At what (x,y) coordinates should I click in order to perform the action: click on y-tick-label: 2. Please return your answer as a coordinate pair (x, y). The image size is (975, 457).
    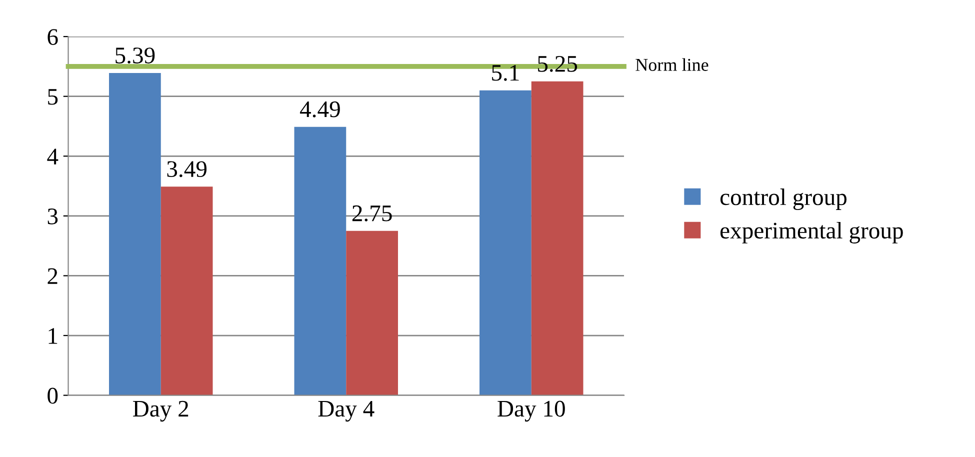
    Looking at the image, I should click on (53, 276).